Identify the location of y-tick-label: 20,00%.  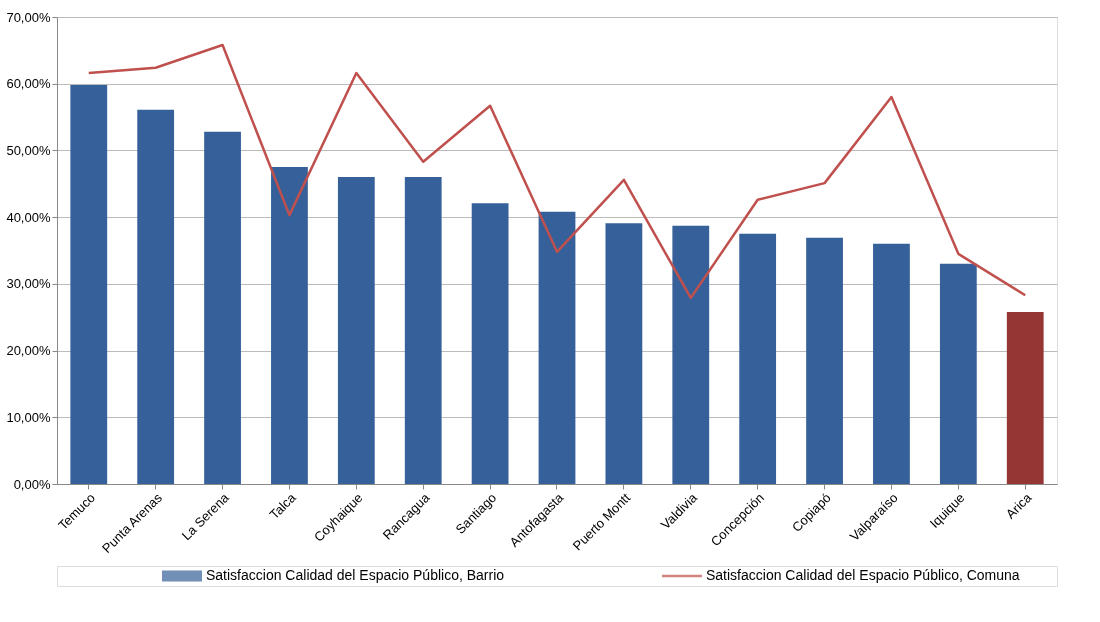
(28, 351).